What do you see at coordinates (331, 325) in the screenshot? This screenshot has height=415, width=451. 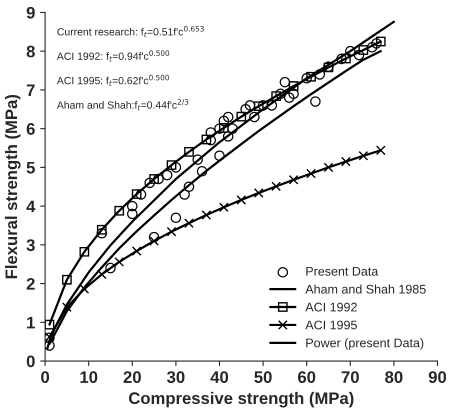 I see `legend-label: ACI 1995` at bounding box center [331, 325].